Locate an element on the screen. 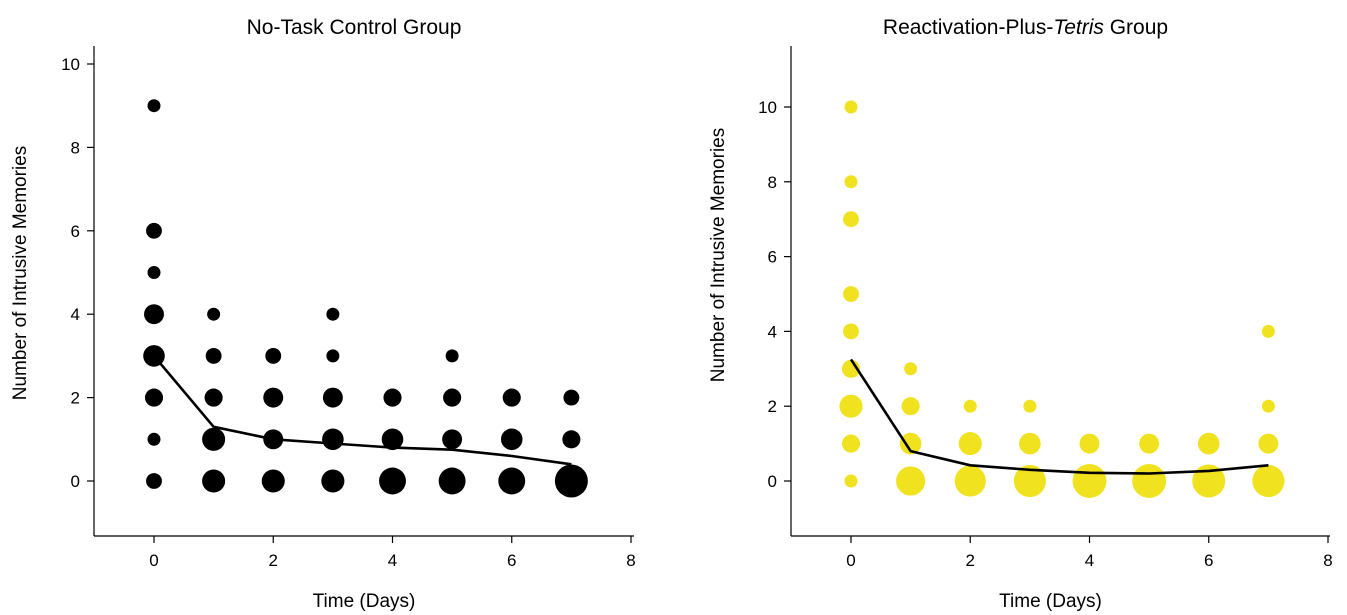  chart-title-part: No-Task Control Group is located at coordinates (354, 27).